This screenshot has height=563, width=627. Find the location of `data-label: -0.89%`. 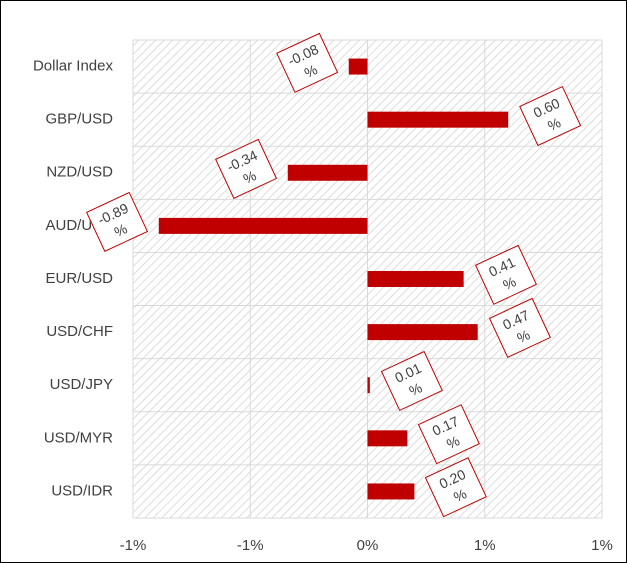

data-label: -0.89% is located at coordinates (116, 221).